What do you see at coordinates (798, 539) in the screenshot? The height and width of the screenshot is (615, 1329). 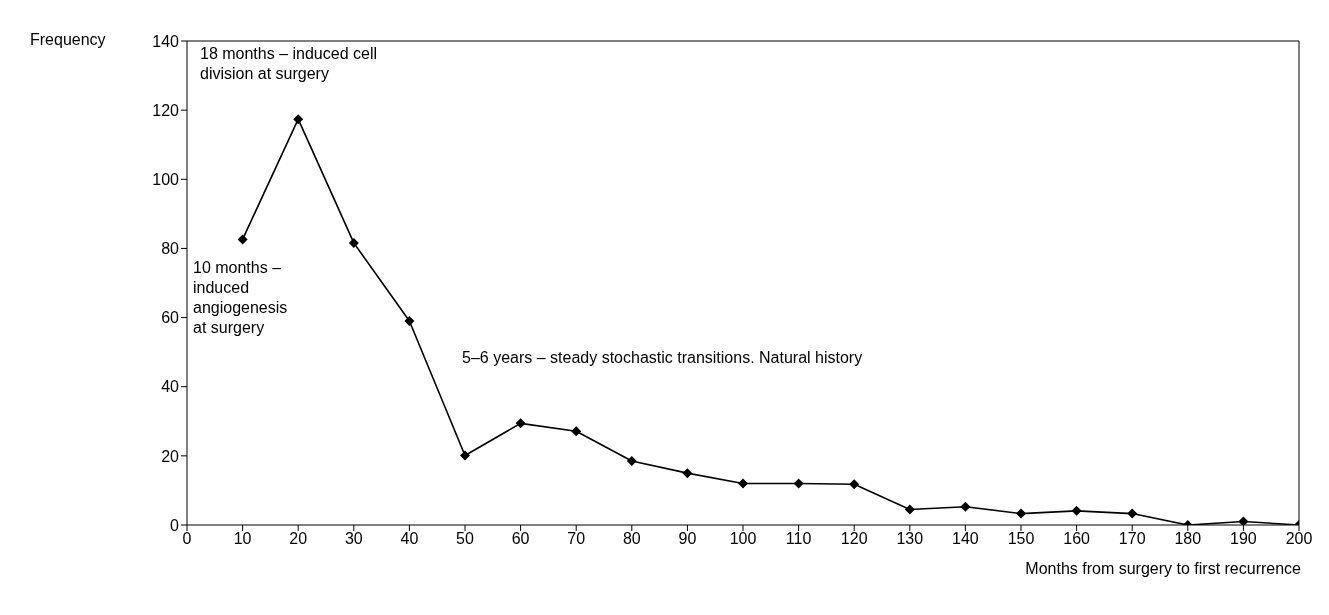 I see `x-tick-label: 110` at bounding box center [798, 539].